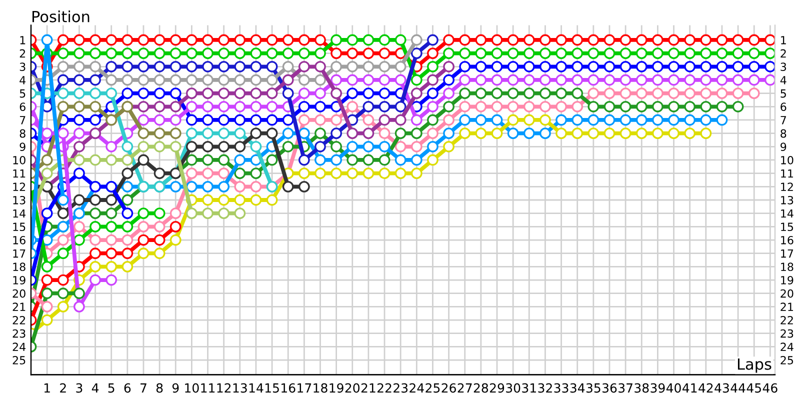 This screenshot has height=400, width=800. Describe the element at coordinates (127, 388) in the screenshot. I see `x-tick-label: 6` at that location.